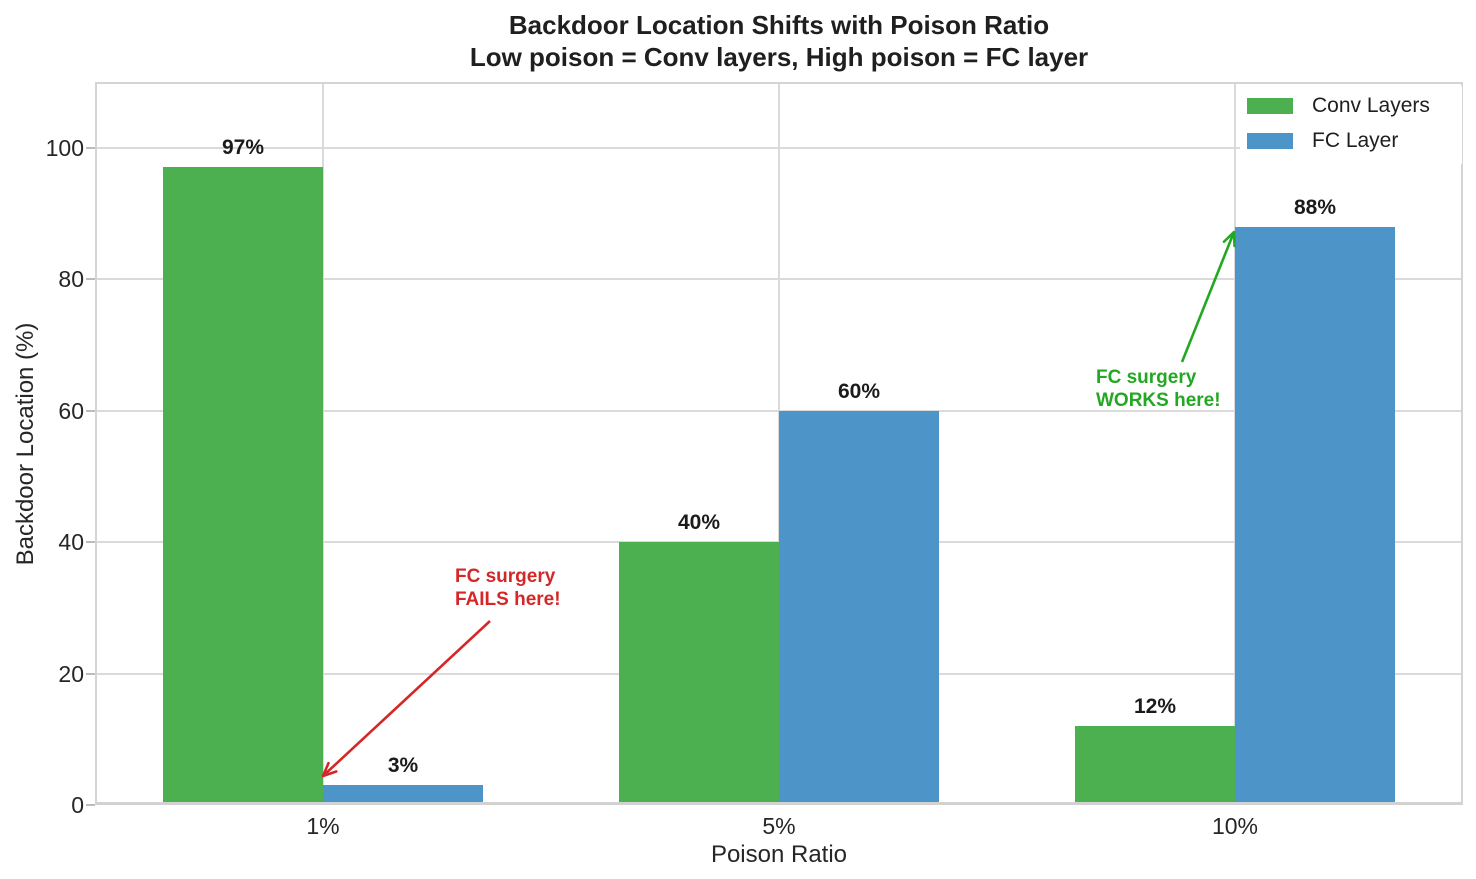 The height and width of the screenshot is (879, 1476). Describe the element at coordinates (1155, 707) in the screenshot. I see `value-label-conv-layers-10%: 12%` at that location.